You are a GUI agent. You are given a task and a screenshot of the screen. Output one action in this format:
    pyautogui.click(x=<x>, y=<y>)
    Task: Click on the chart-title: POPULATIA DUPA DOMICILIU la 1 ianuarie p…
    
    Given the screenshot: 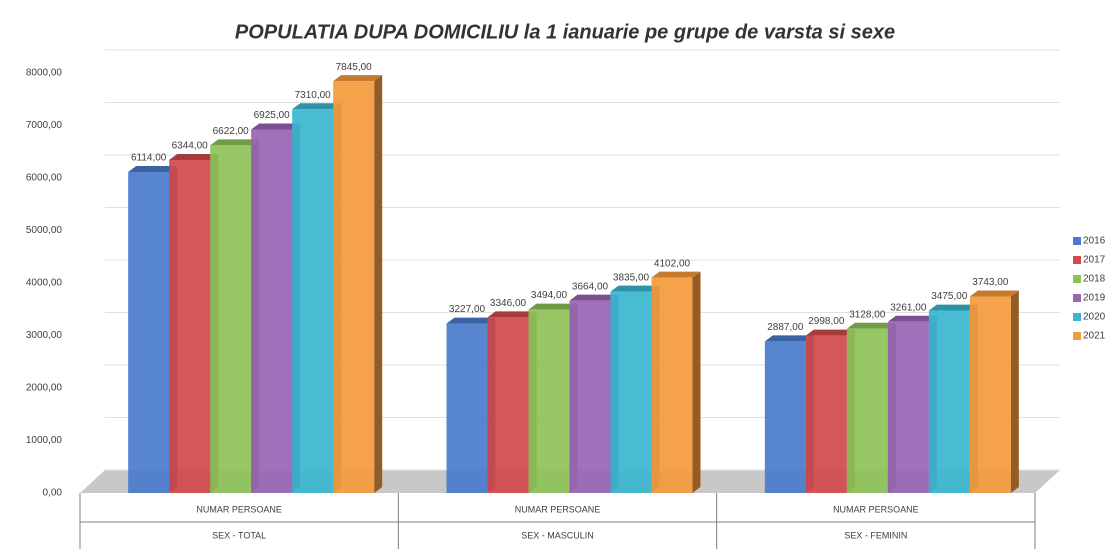 What is the action you would take?
    pyautogui.click(x=565, y=32)
    